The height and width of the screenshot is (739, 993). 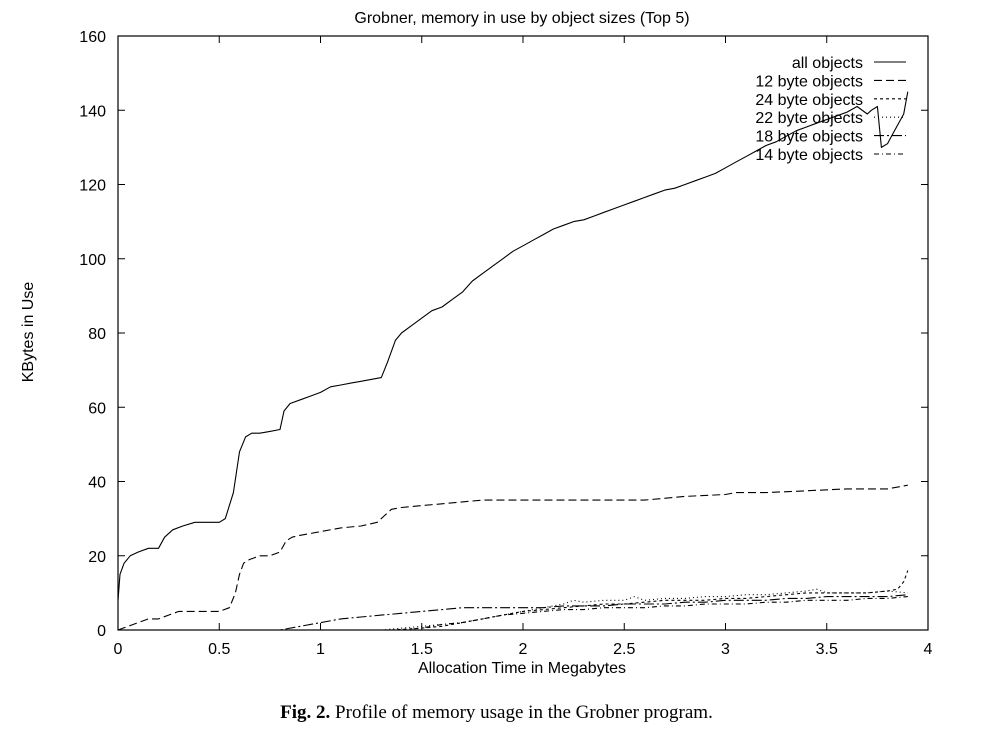 What do you see at coordinates (320, 649) in the screenshot?
I see `x-tick-label: 1` at bounding box center [320, 649].